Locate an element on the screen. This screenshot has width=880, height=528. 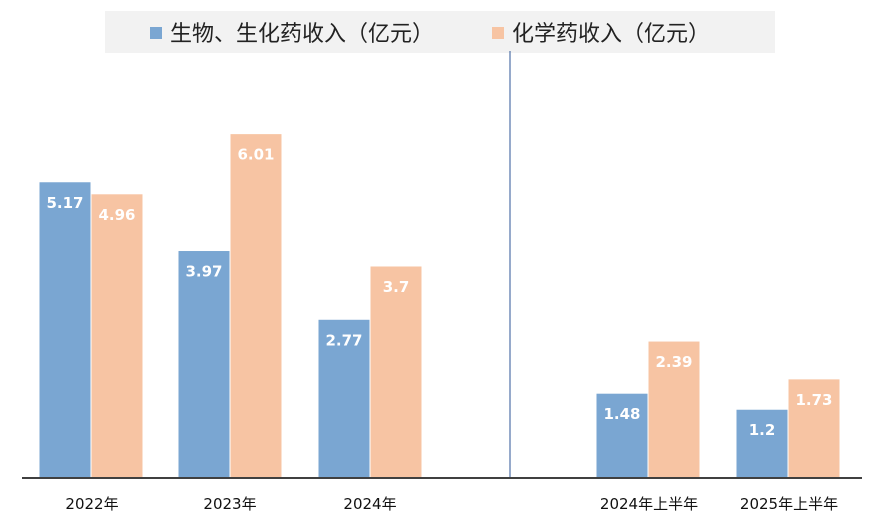
x-tick-label-2: 2024年 is located at coordinates (369, 504).